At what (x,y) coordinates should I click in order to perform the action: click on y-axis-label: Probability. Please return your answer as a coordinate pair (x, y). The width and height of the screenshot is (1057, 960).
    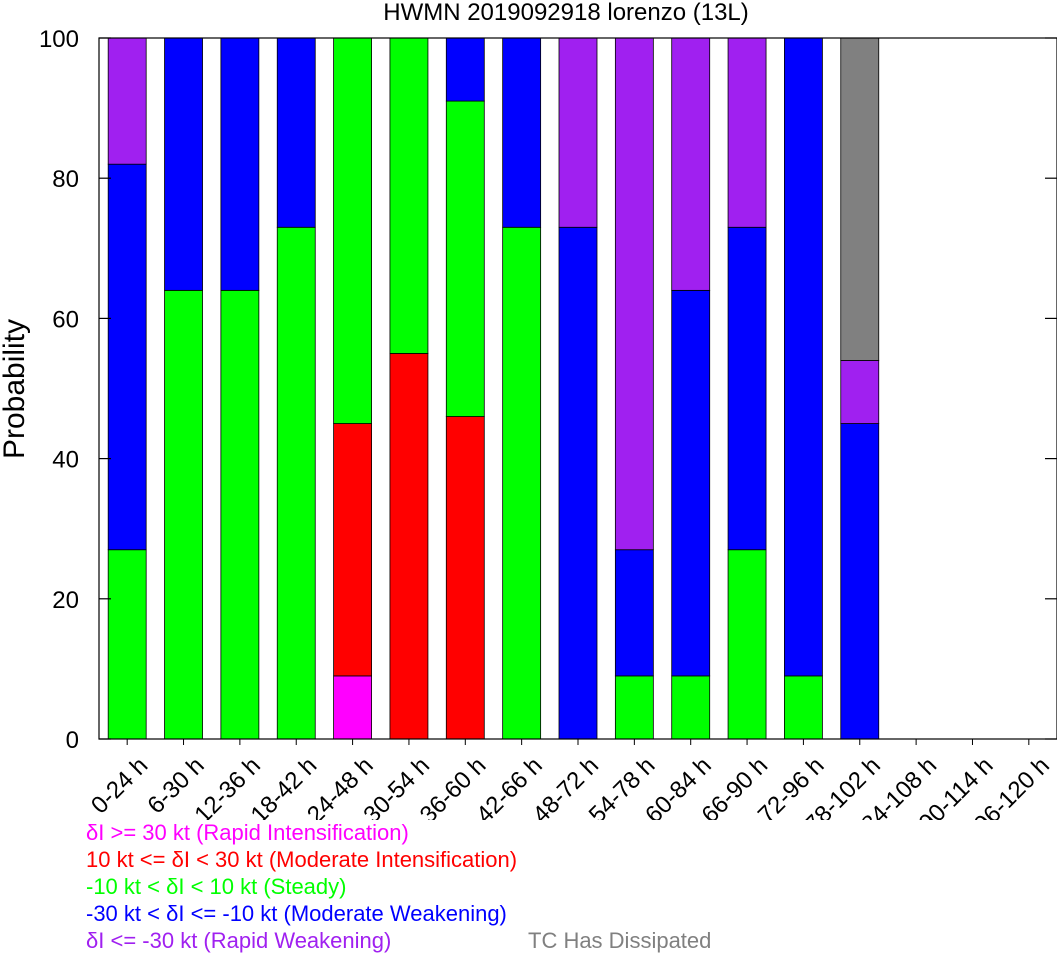
    Looking at the image, I should click on (15, 389).